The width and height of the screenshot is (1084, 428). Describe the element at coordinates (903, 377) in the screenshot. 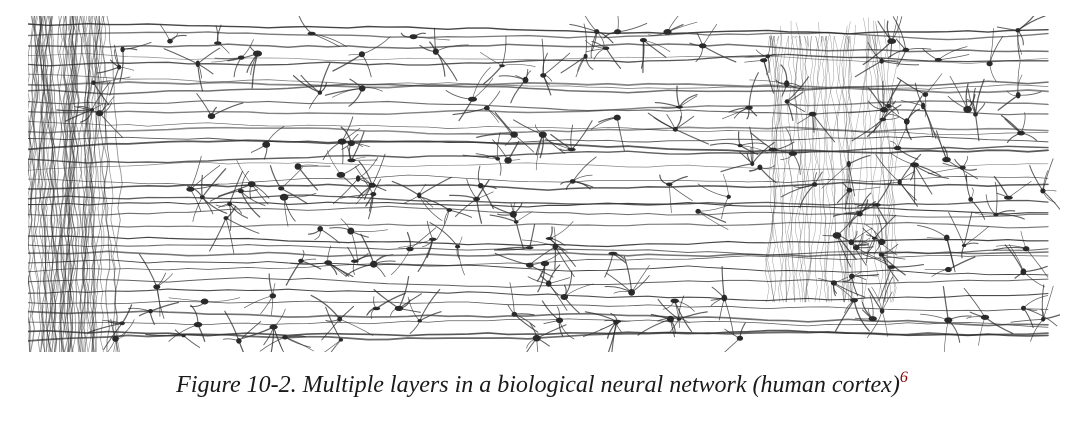

I see `footnote-link: 6` at that location.